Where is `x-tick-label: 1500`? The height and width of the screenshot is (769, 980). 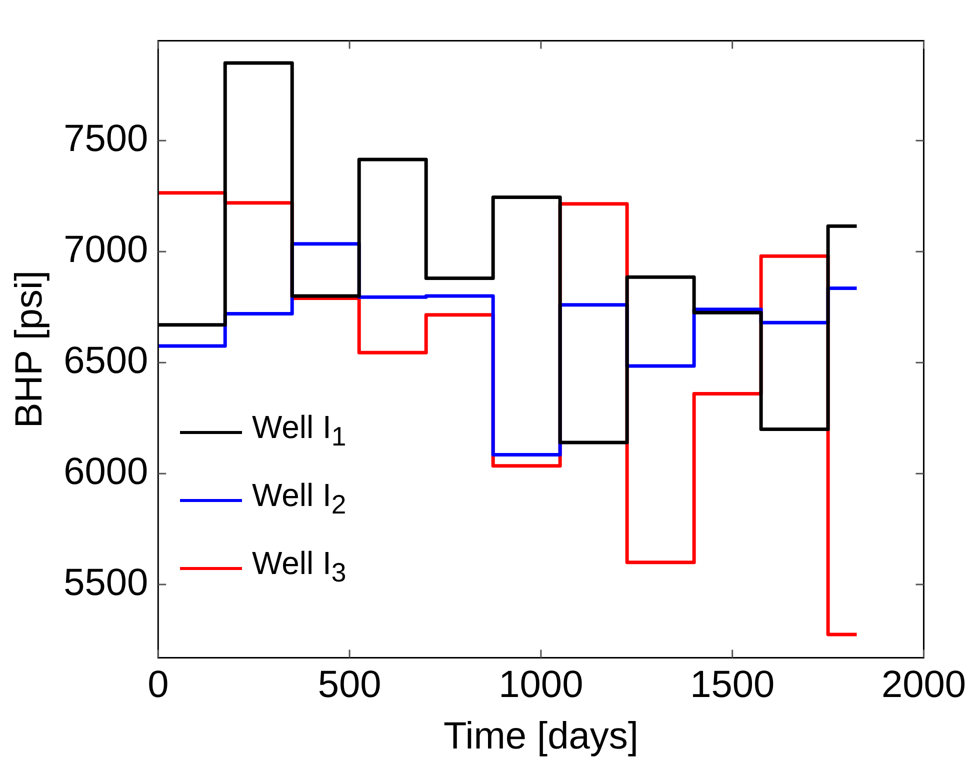 x-tick-label: 1500 is located at coordinates (732, 685).